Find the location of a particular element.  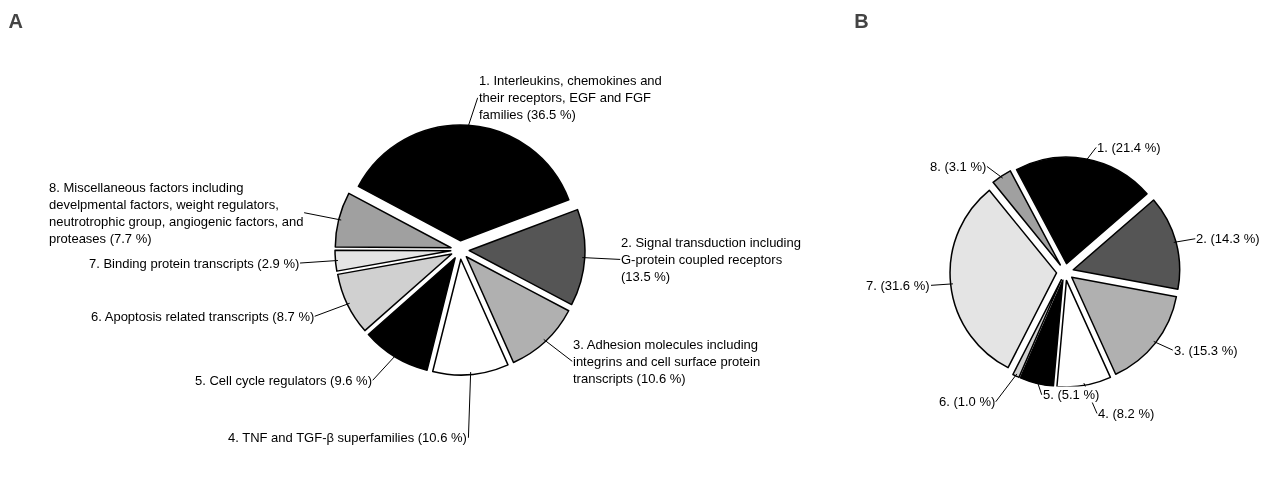

slice-label: 6. (1.0 %) is located at coordinates (967, 401).